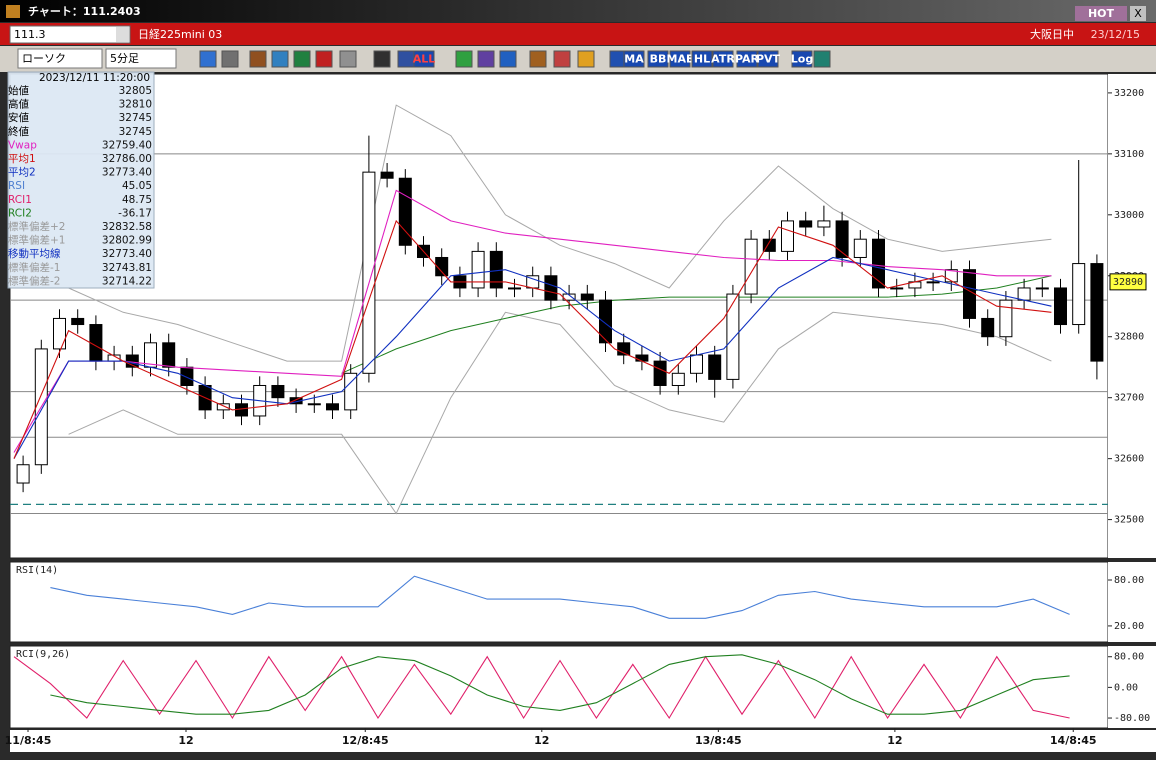 This screenshot has height=760, width=1156. What do you see at coordinates (20, 213) in the screenshot?
I see `info-label: RCI2` at bounding box center [20, 213].